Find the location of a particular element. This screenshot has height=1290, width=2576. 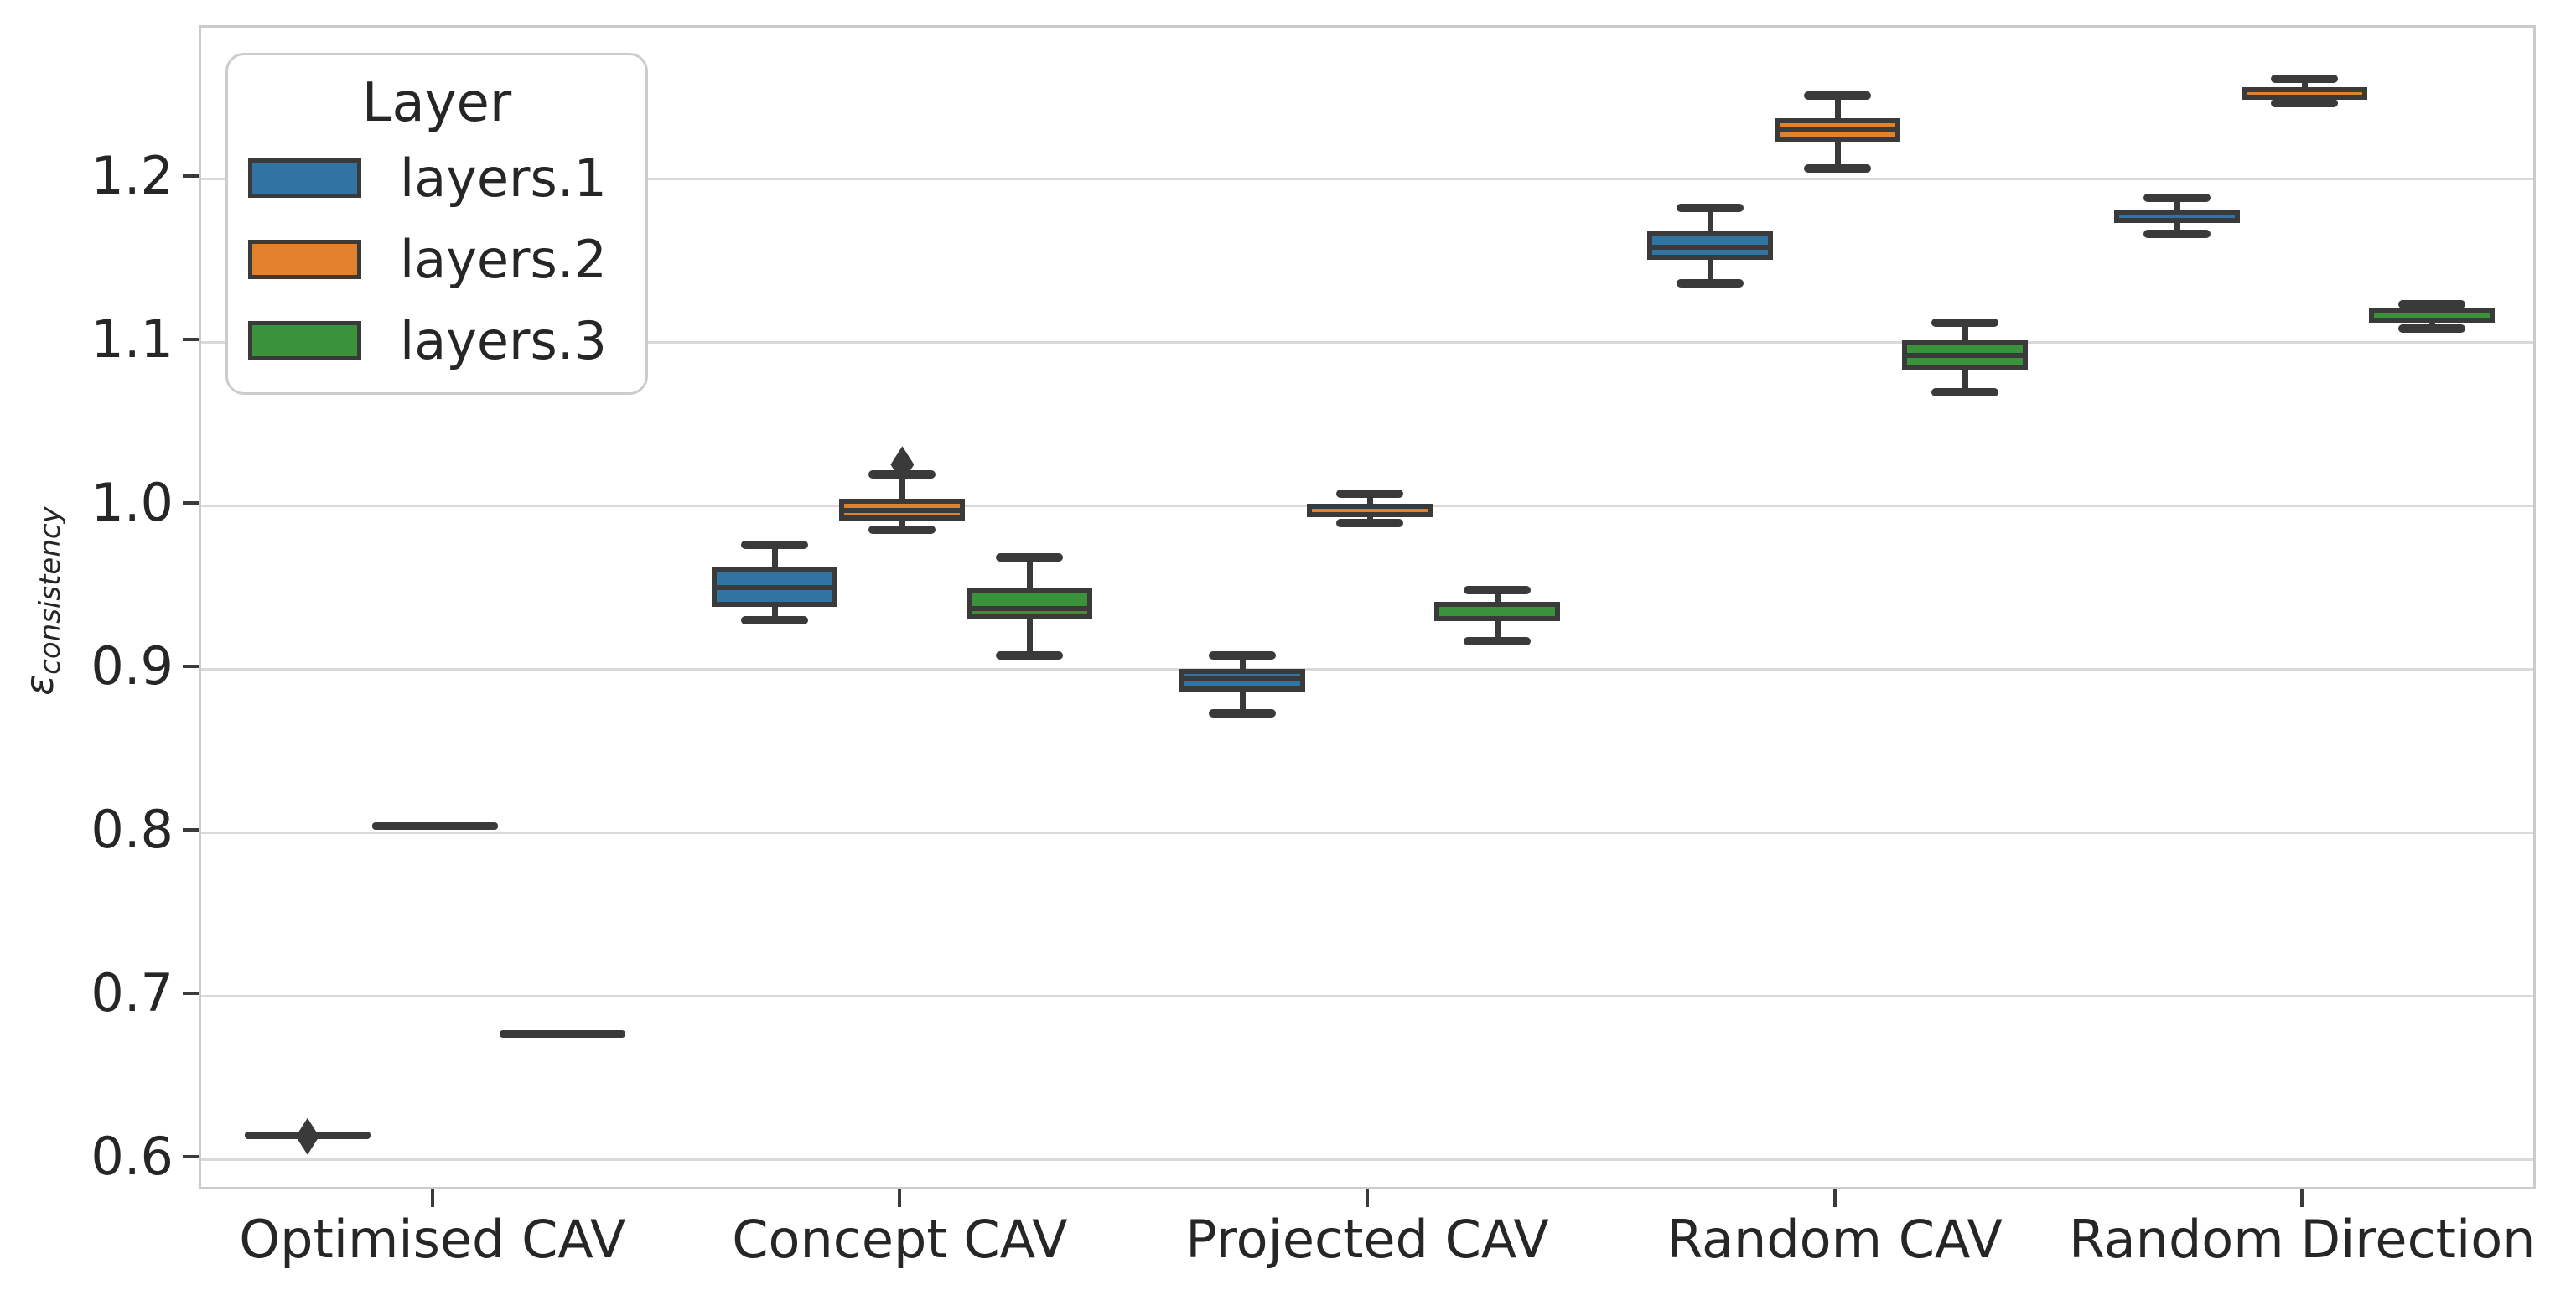

box-layers.1-random-direction-cap-high is located at coordinates (2177, 198).